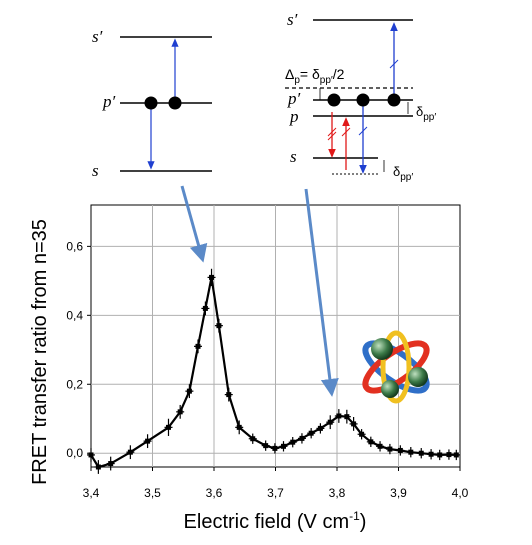  What do you see at coordinates (426, 113) in the screenshot?
I see `delta-label-right-1: δpp′` at bounding box center [426, 113].